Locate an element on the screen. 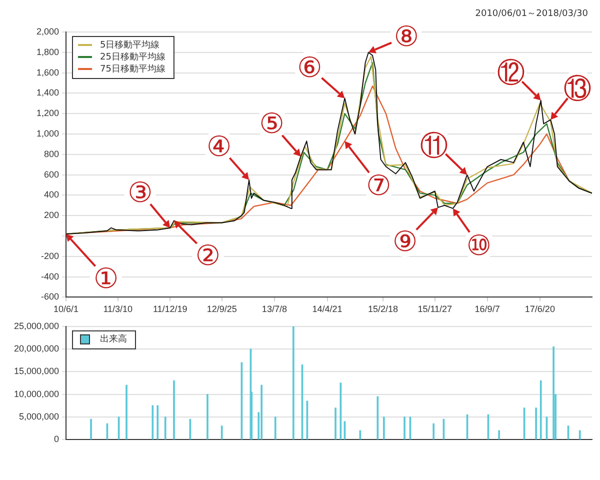  x-tick-label: 13/7/8 is located at coordinates (274, 309).